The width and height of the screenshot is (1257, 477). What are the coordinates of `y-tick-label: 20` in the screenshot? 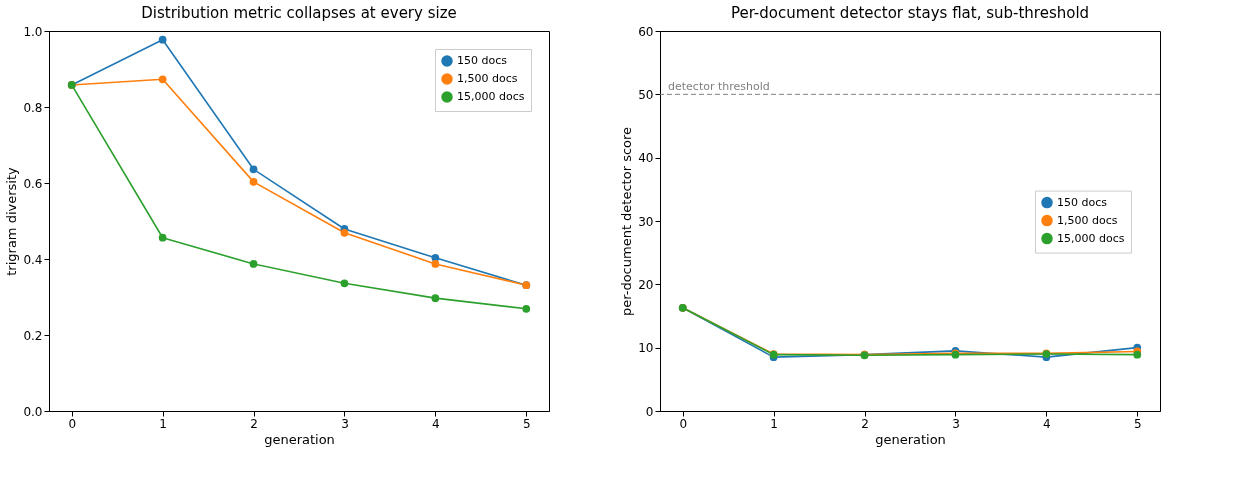 It's located at (646, 284).